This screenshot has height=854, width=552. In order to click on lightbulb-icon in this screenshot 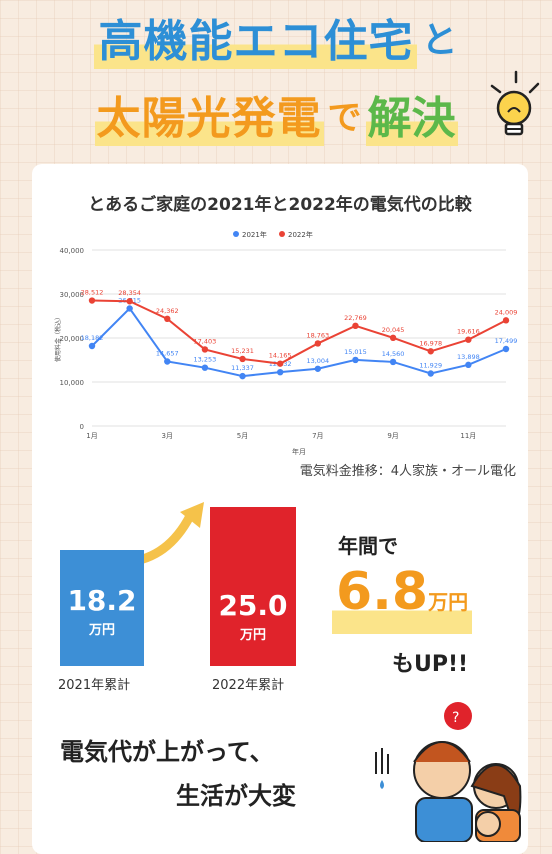, I will do `click(515, 103)`.